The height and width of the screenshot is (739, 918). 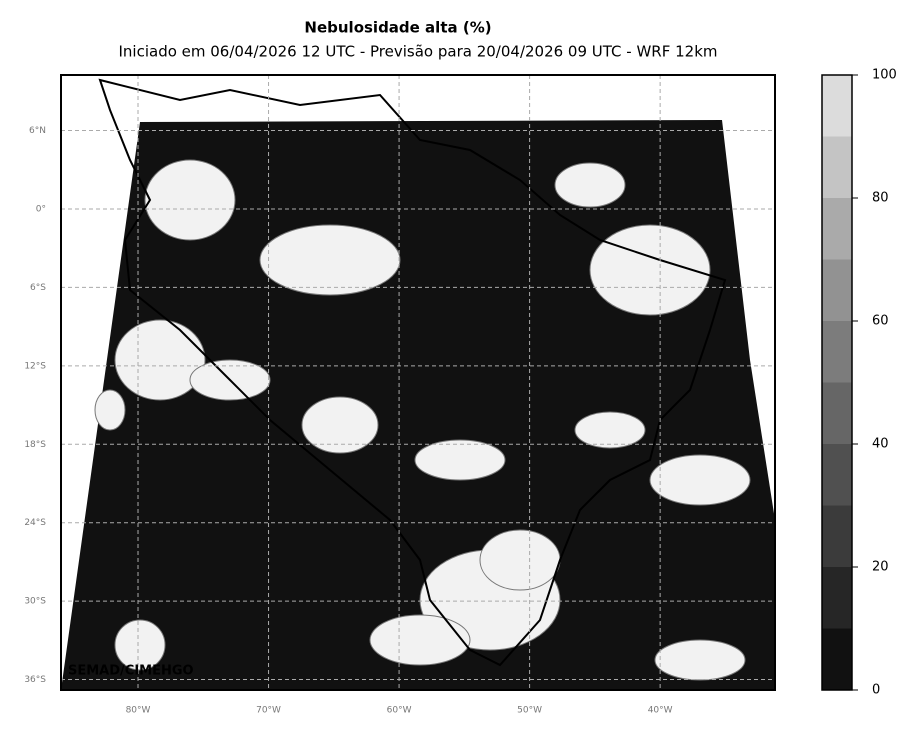 I want to click on lat-label: 36°S, so click(x=35, y=680).